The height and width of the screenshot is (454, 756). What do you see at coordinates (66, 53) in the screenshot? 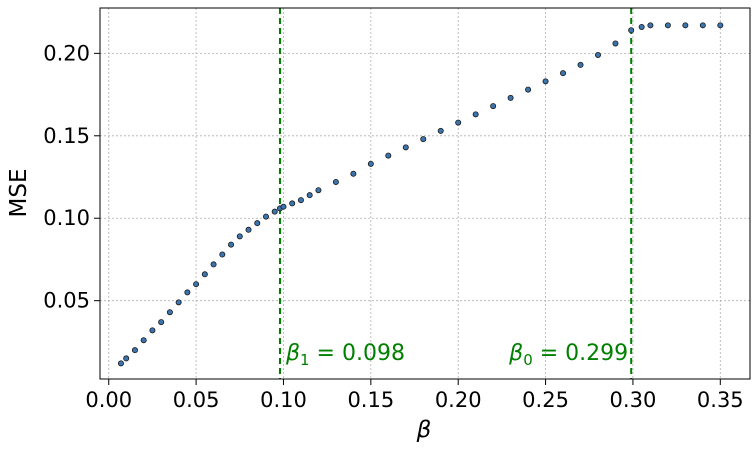
I see `y-tick-label: 0.20` at bounding box center [66, 53].